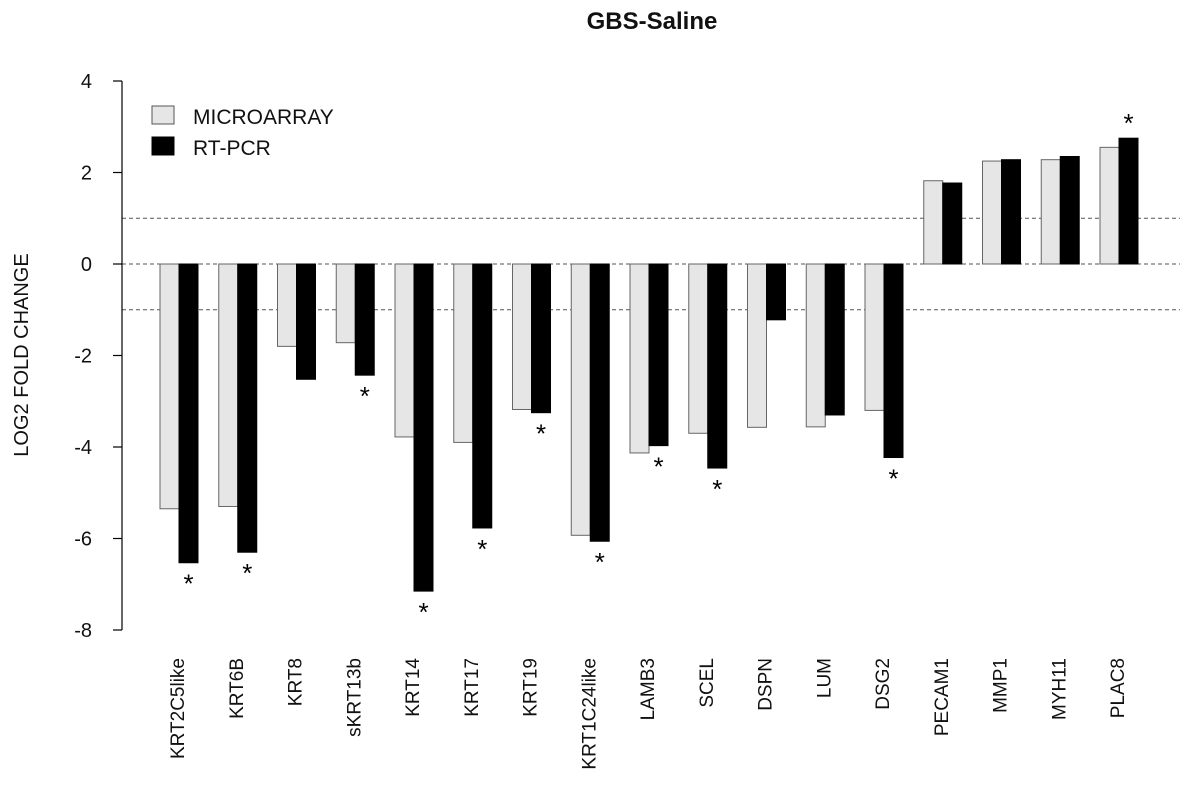  Describe the element at coordinates (163, 146) in the screenshot. I see `legend-swatch-rt-pcr` at that location.